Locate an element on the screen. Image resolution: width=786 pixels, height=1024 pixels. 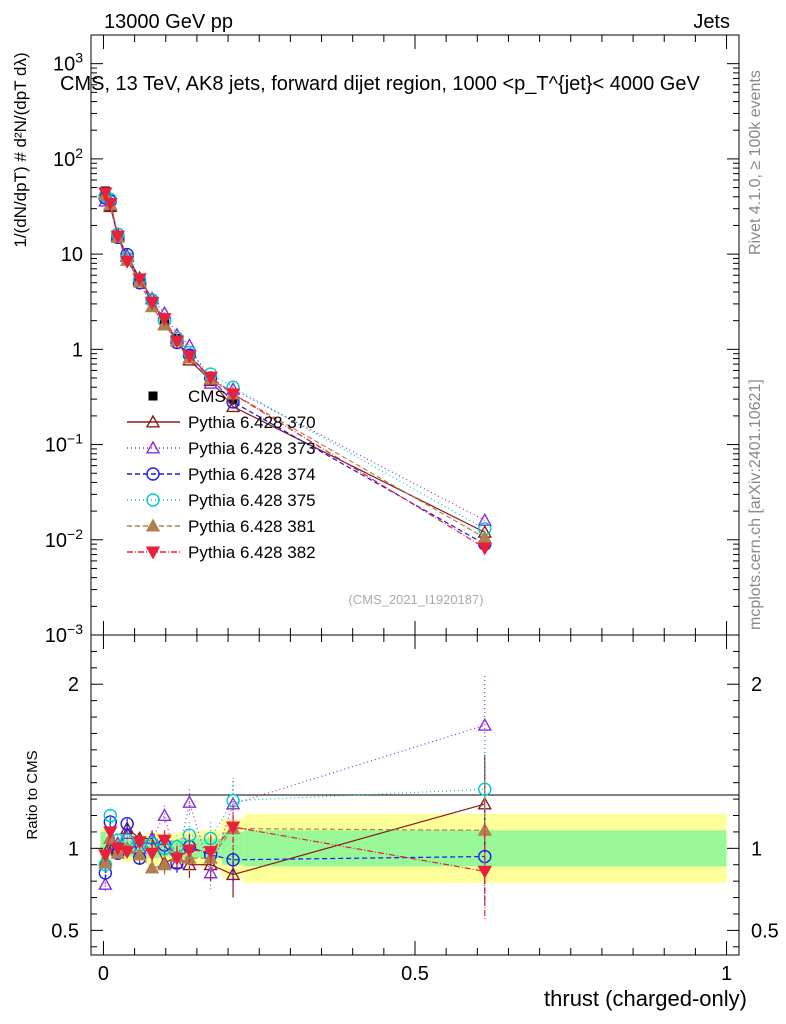
ratio-y-tick-label: 1 is located at coordinates (73, 849).